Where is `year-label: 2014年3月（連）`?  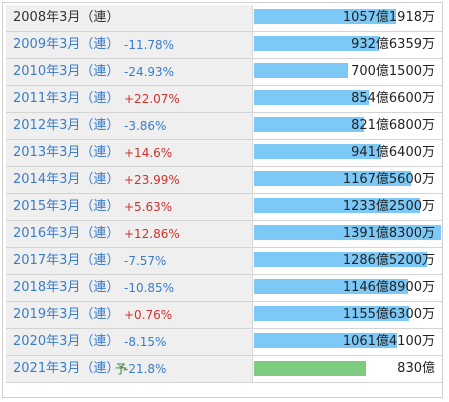
year-label: 2014年3月（連） is located at coordinates (66, 179).